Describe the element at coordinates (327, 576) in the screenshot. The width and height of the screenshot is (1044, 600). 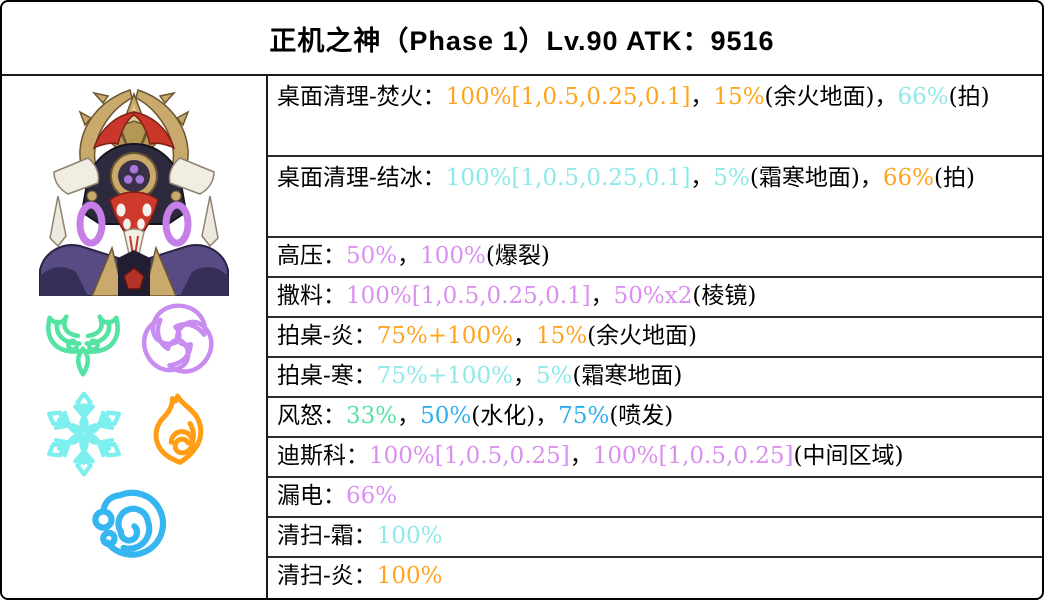
I see `label-segment: 清扫-炎：` at that location.